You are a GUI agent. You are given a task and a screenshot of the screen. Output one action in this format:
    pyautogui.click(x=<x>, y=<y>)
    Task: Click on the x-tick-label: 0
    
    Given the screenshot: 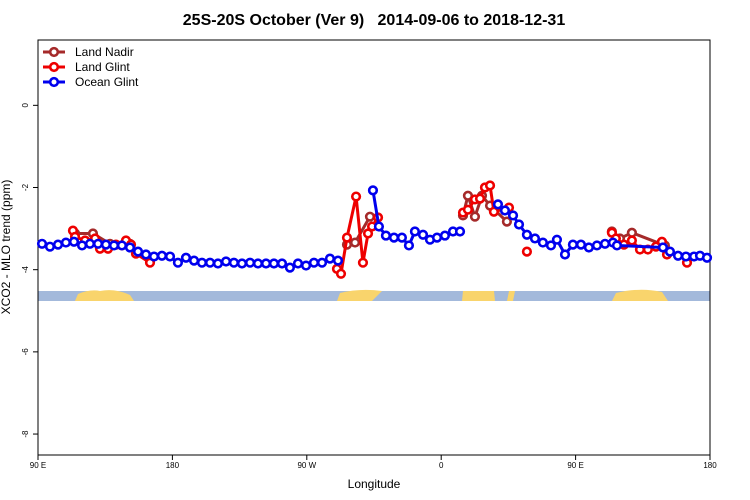 What is the action you would take?
    pyautogui.click(x=441, y=465)
    